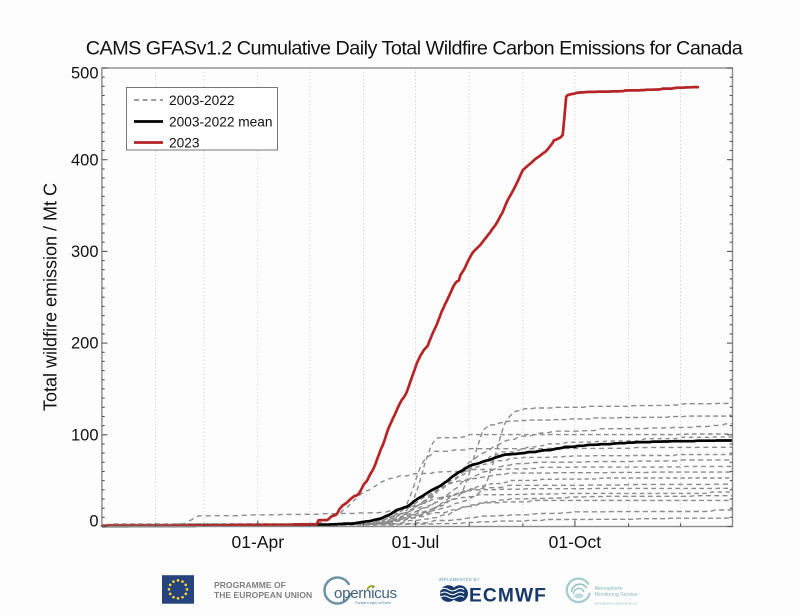 Image resolution: width=800 pixels, height=615 pixels. Describe the element at coordinates (85, 252) in the screenshot. I see `svg-text: 300` at that location.